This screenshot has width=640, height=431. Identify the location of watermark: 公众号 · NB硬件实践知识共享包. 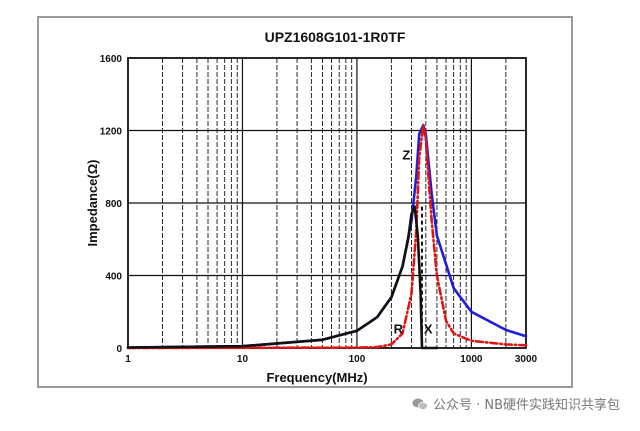
(516, 403).